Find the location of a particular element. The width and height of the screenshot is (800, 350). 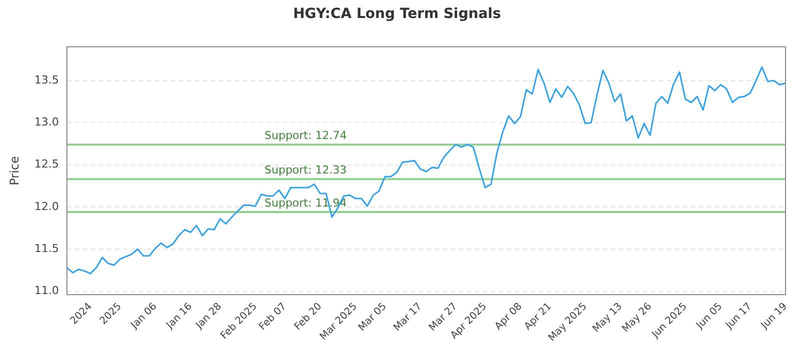

y-tick-label: 12.5 is located at coordinates (46, 164).